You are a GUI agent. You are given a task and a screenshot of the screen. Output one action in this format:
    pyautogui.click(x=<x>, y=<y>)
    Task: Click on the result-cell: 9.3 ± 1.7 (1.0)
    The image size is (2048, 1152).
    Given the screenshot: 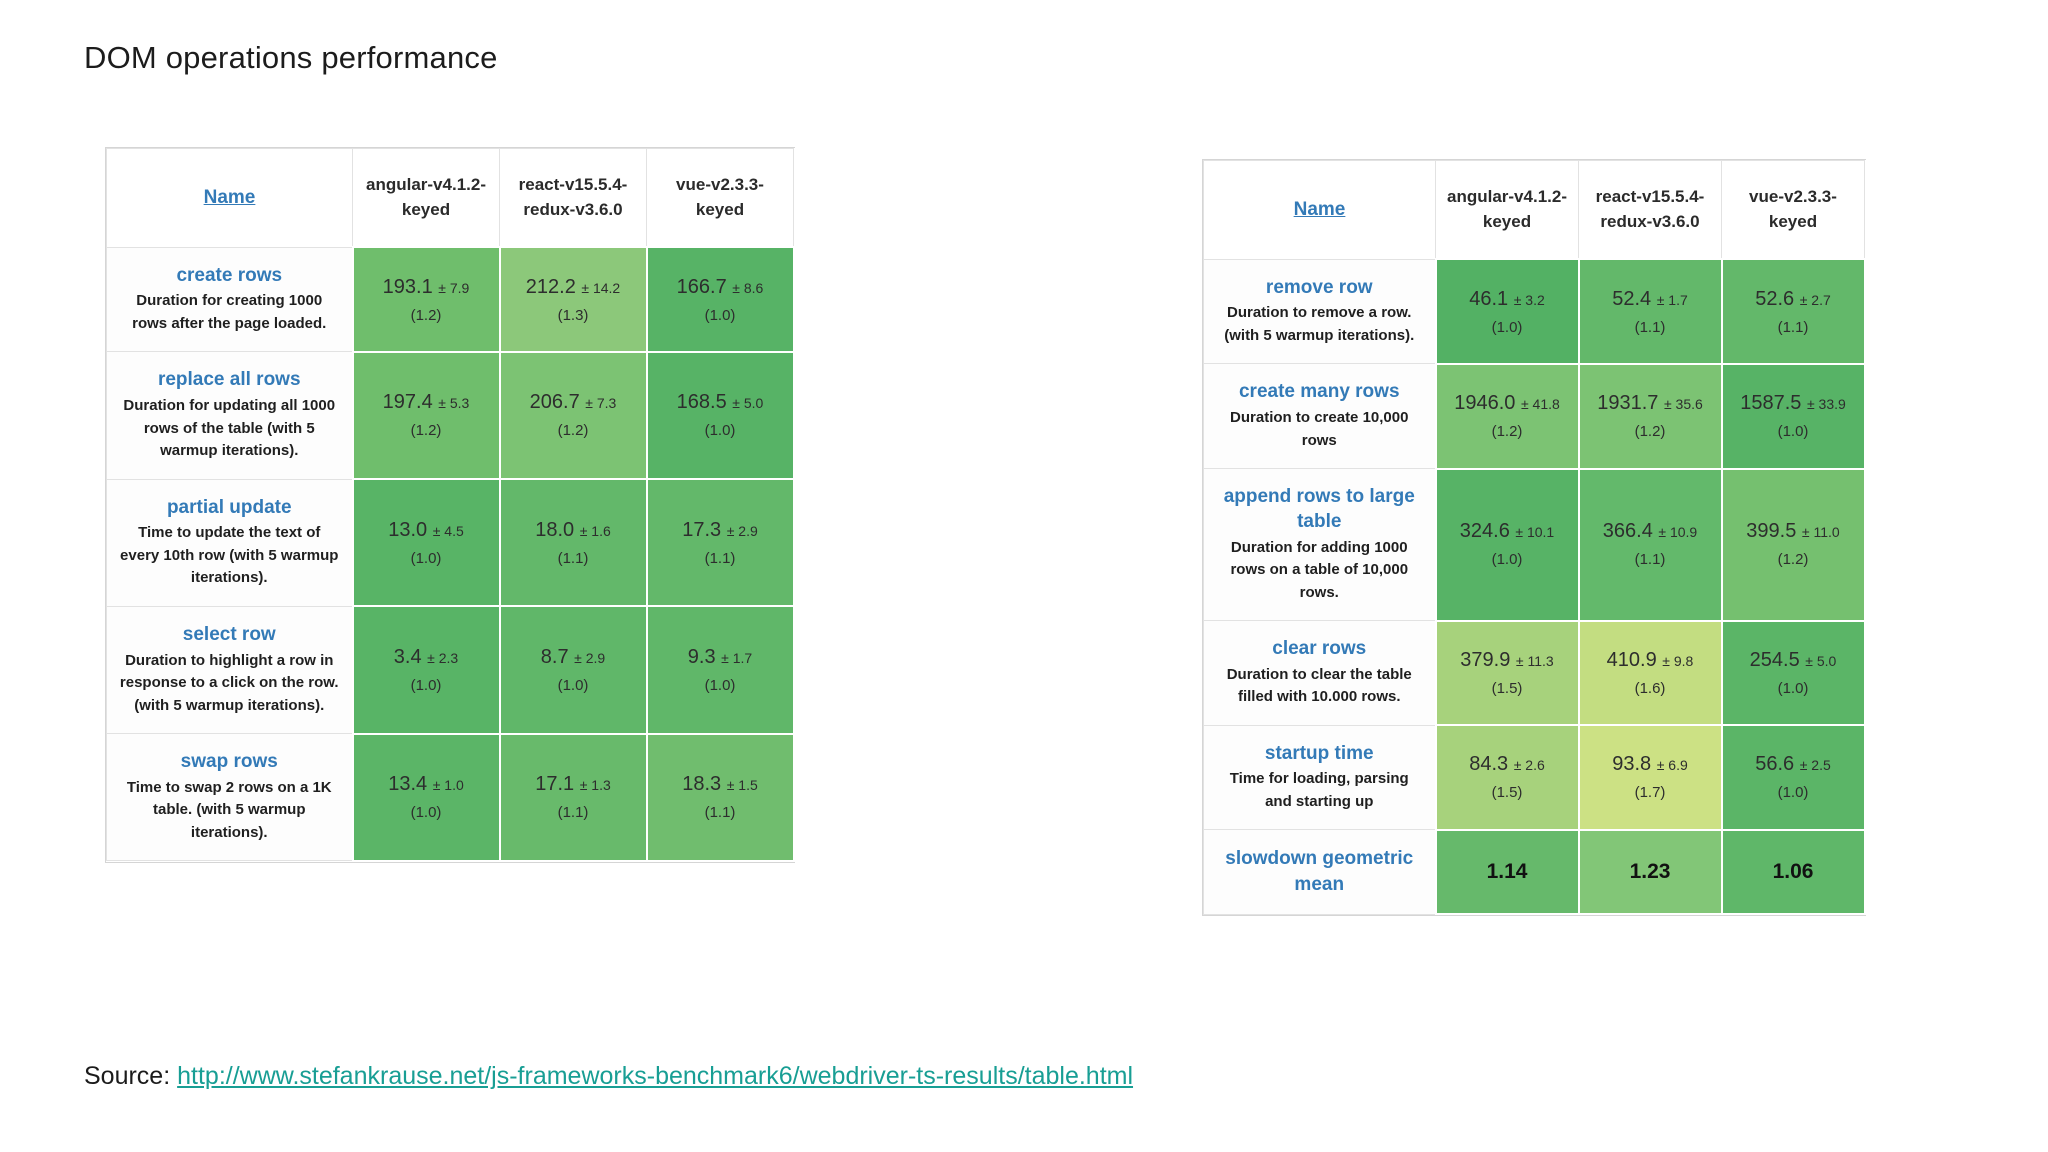 What is the action you would take?
    pyautogui.click(x=720, y=670)
    